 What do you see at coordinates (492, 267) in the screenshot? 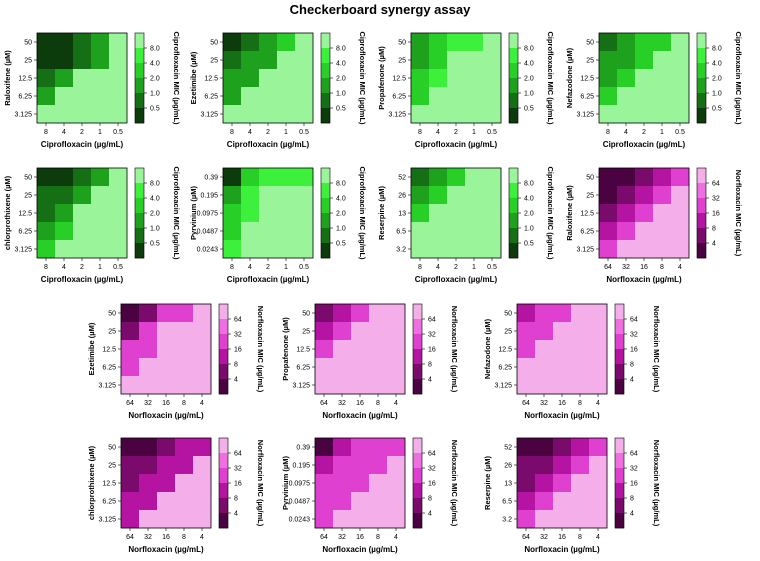
I see `x-tick-label: 0.5` at bounding box center [492, 267].